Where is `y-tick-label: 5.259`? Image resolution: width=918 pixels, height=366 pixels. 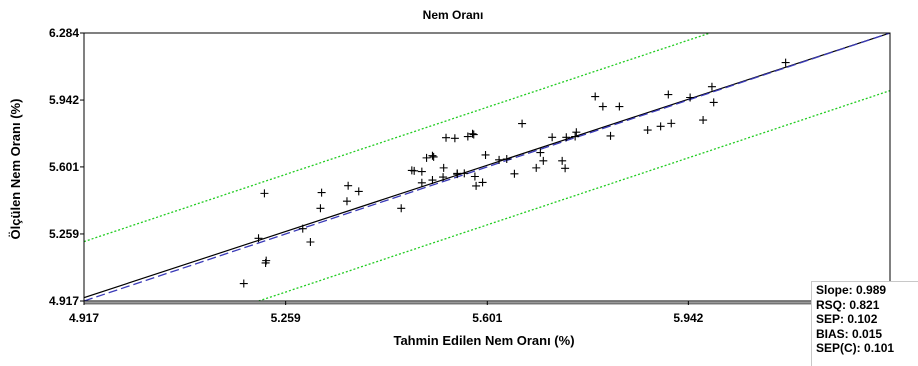
y-tick-label: 5.259 is located at coordinates (64, 234).